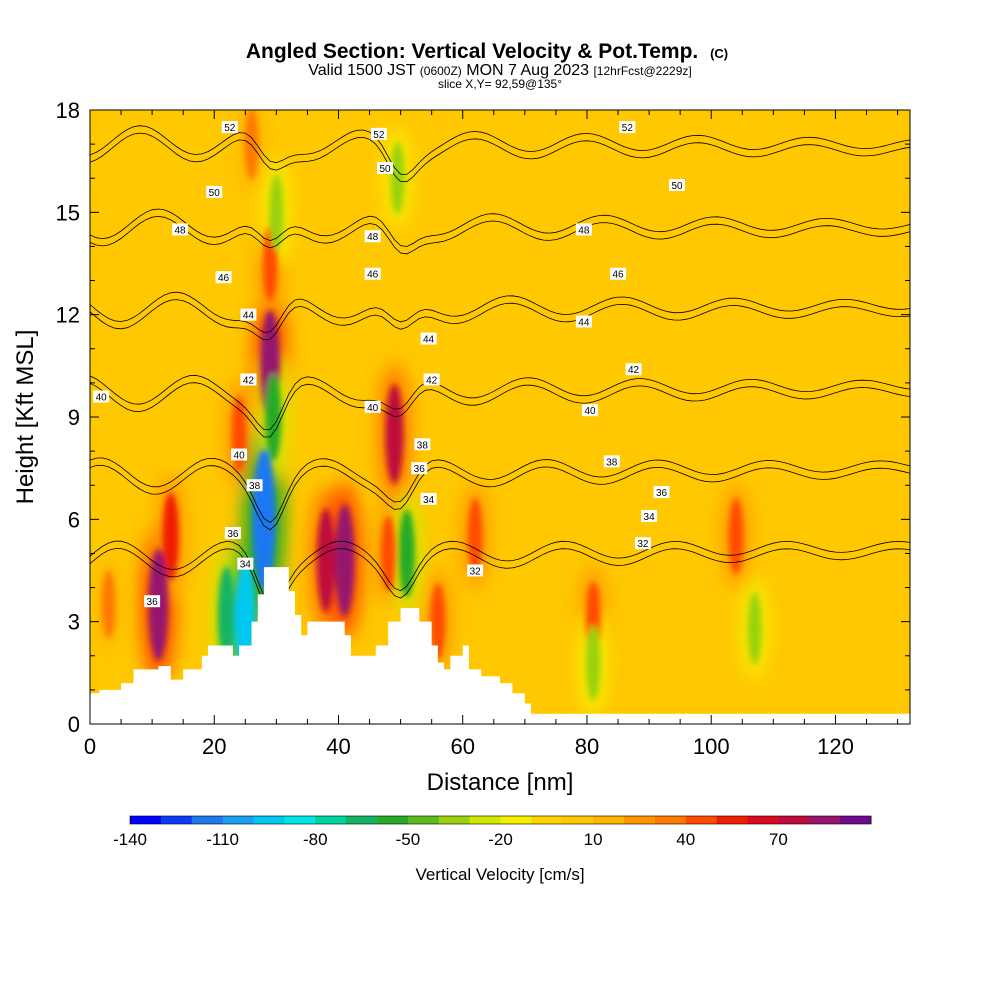 The height and width of the screenshot is (1000, 1000). Describe the element at coordinates (677, 186) in the screenshot. I see `svg-text: 50` at that location.